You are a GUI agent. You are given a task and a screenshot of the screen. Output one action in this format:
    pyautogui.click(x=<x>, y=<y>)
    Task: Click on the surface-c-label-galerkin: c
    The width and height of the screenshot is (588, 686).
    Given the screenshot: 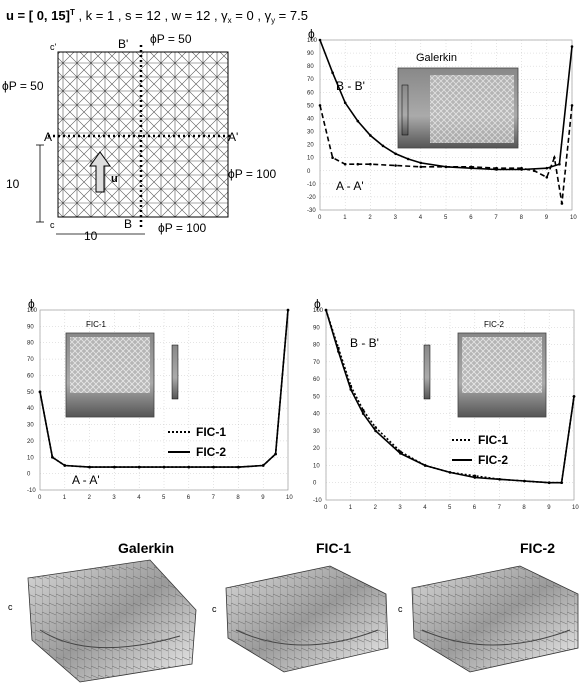 What is the action you would take?
    pyautogui.click(x=10, y=607)
    